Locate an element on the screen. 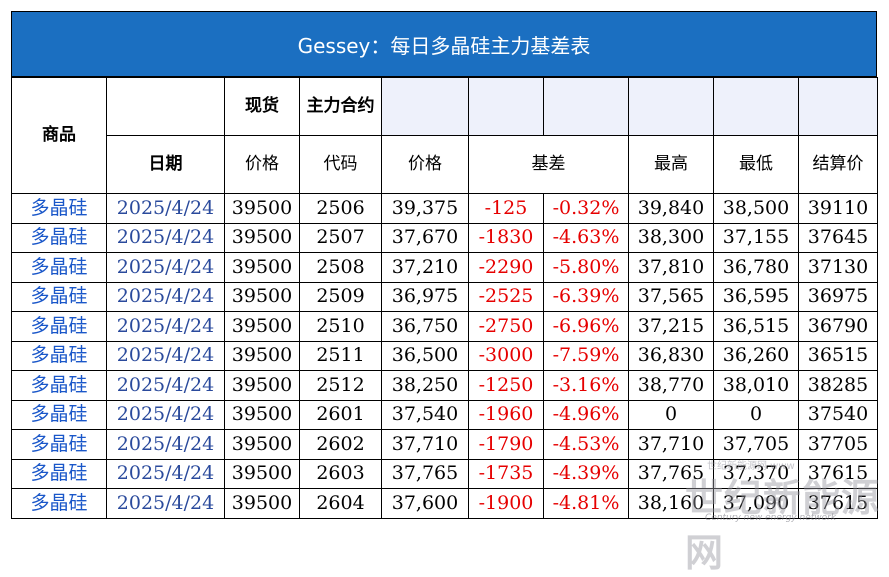 The height and width of the screenshot is (577, 889). cell-settle: 36975 is located at coordinates (838, 296).